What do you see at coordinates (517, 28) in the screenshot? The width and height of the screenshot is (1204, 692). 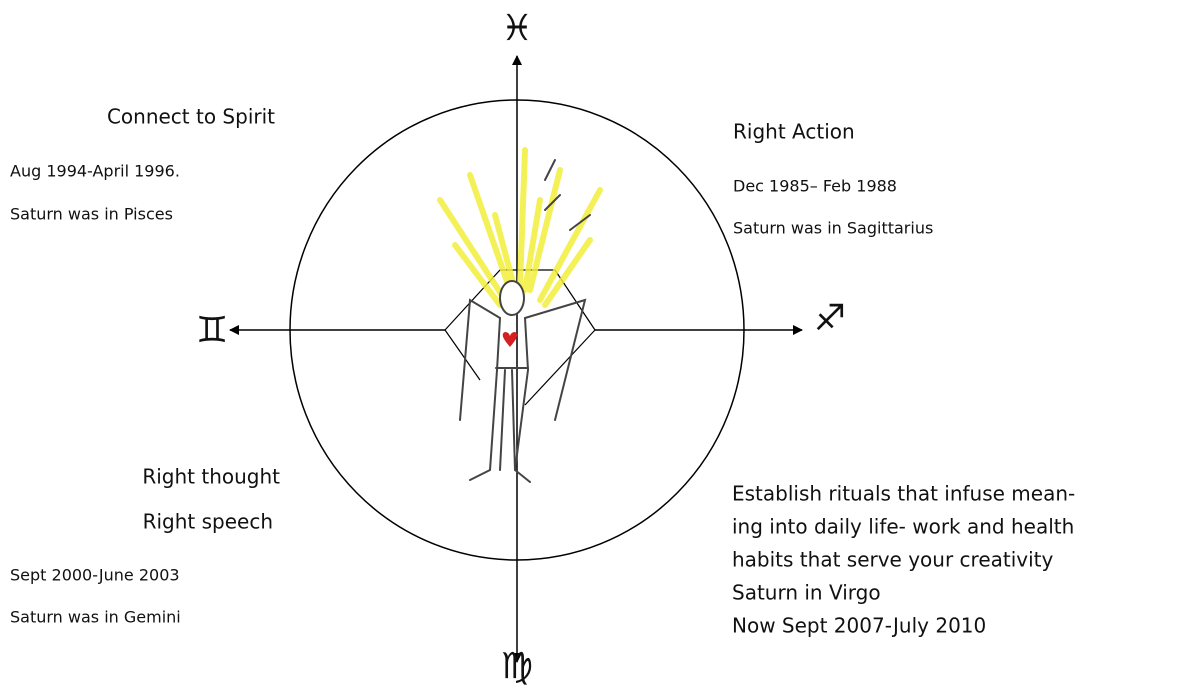 I see `pisces-symbol: ♓` at bounding box center [517, 28].